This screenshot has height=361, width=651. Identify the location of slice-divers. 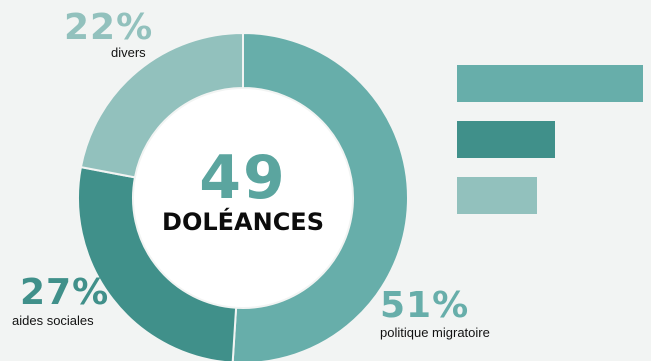
(161, 105).